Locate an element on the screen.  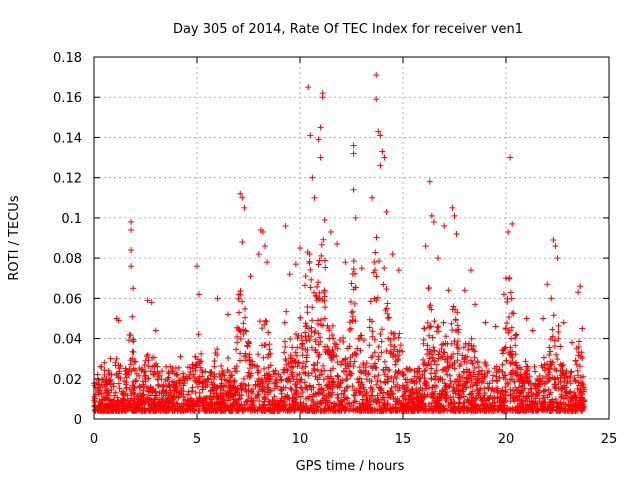
y-tick-label: 0.06 is located at coordinates (67, 299).